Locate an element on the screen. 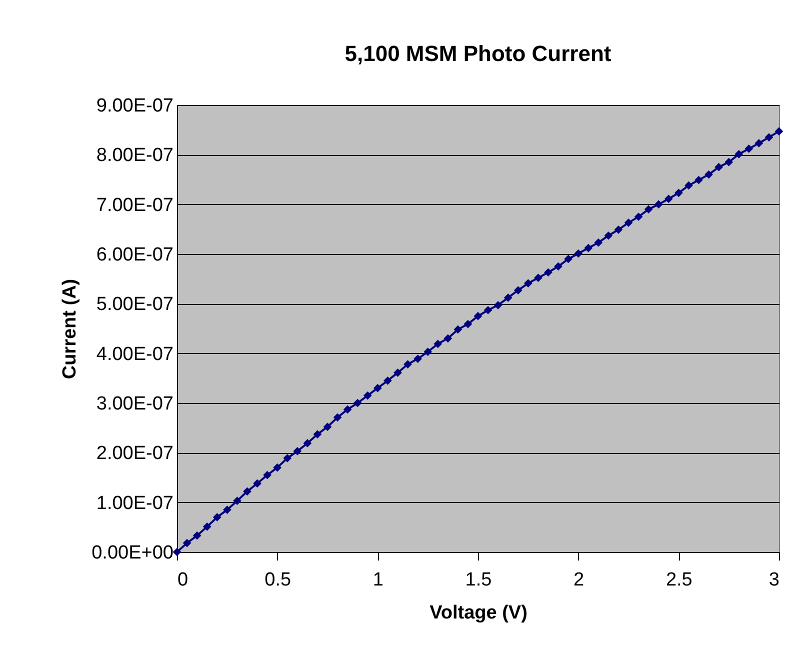 This screenshot has height=666, width=785. y-tick-label: 5.00E-07 is located at coordinates (135, 305).